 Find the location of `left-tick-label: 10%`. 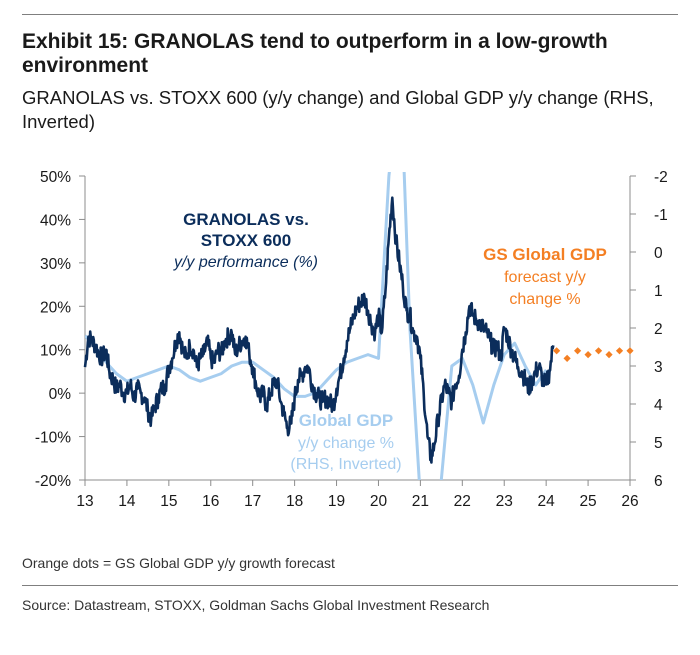

left-tick-label: 10% is located at coordinates (55, 351).